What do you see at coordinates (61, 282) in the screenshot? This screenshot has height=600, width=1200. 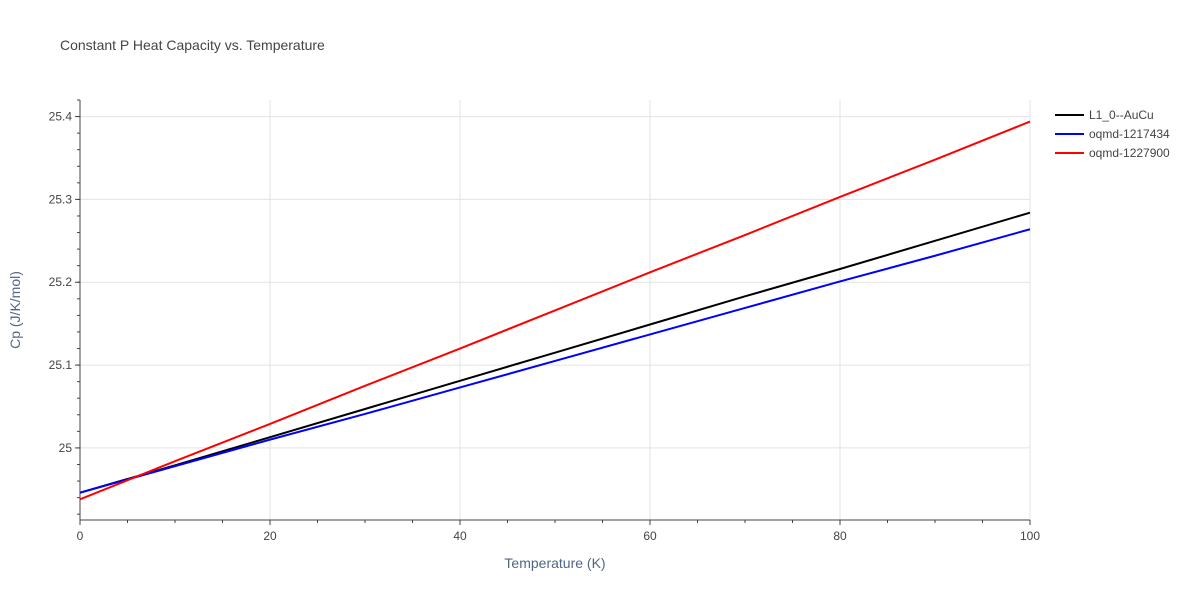 I see `y-tick-label: 25.2` at bounding box center [61, 282].